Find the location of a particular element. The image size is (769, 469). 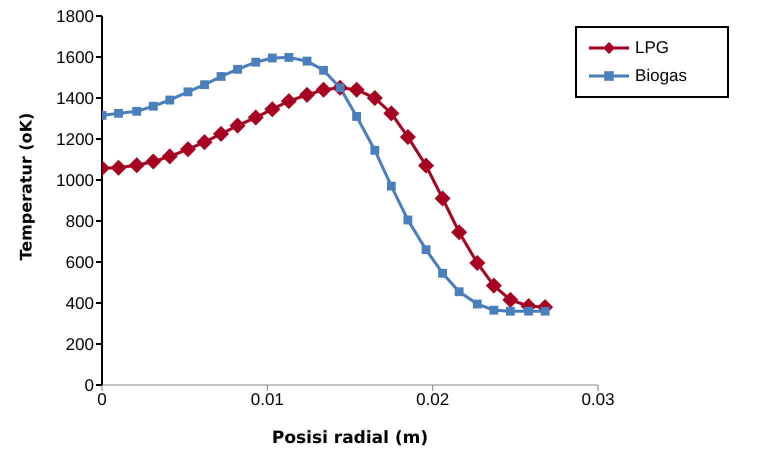

y-tick-label: 1000 is located at coordinates (75, 180).